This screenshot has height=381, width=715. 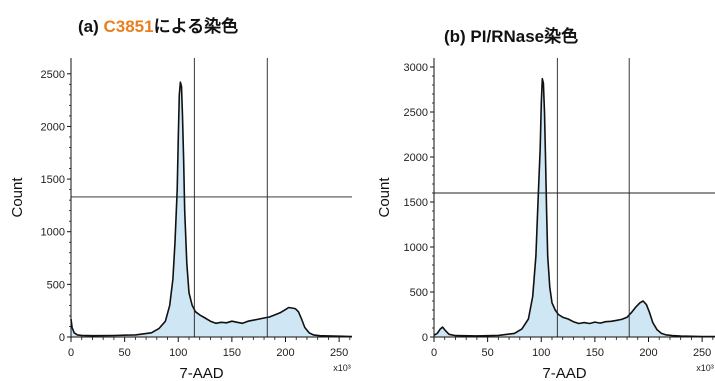 I want to click on panel-b-title-text: (b) PI/RNase染色, so click(x=511, y=36).